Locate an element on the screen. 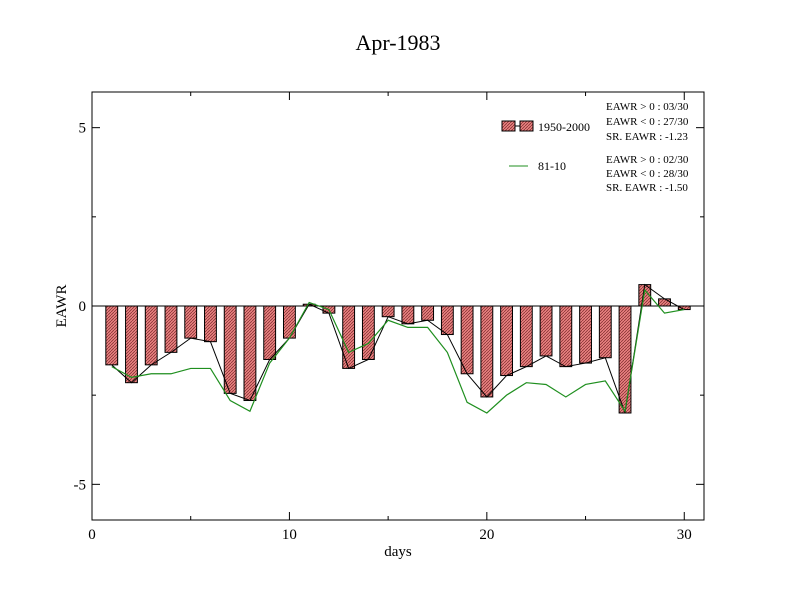 This screenshot has height=612, width=792. x-tick-label: 10 is located at coordinates (289, 535).